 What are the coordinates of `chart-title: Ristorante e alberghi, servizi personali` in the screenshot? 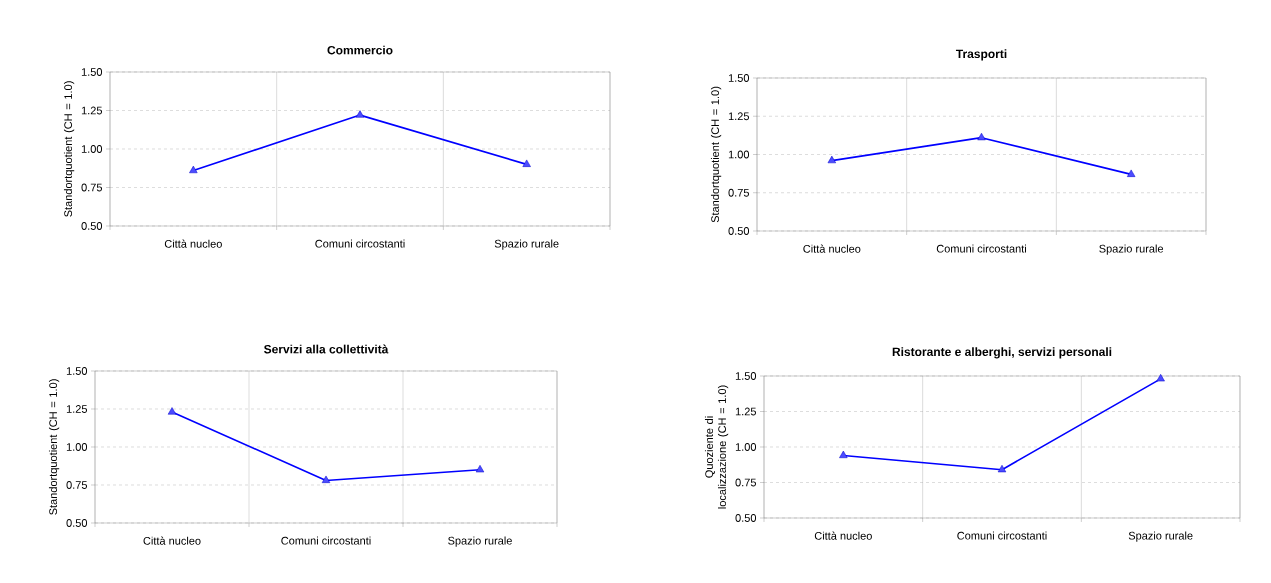 It's located at (1002, 353).